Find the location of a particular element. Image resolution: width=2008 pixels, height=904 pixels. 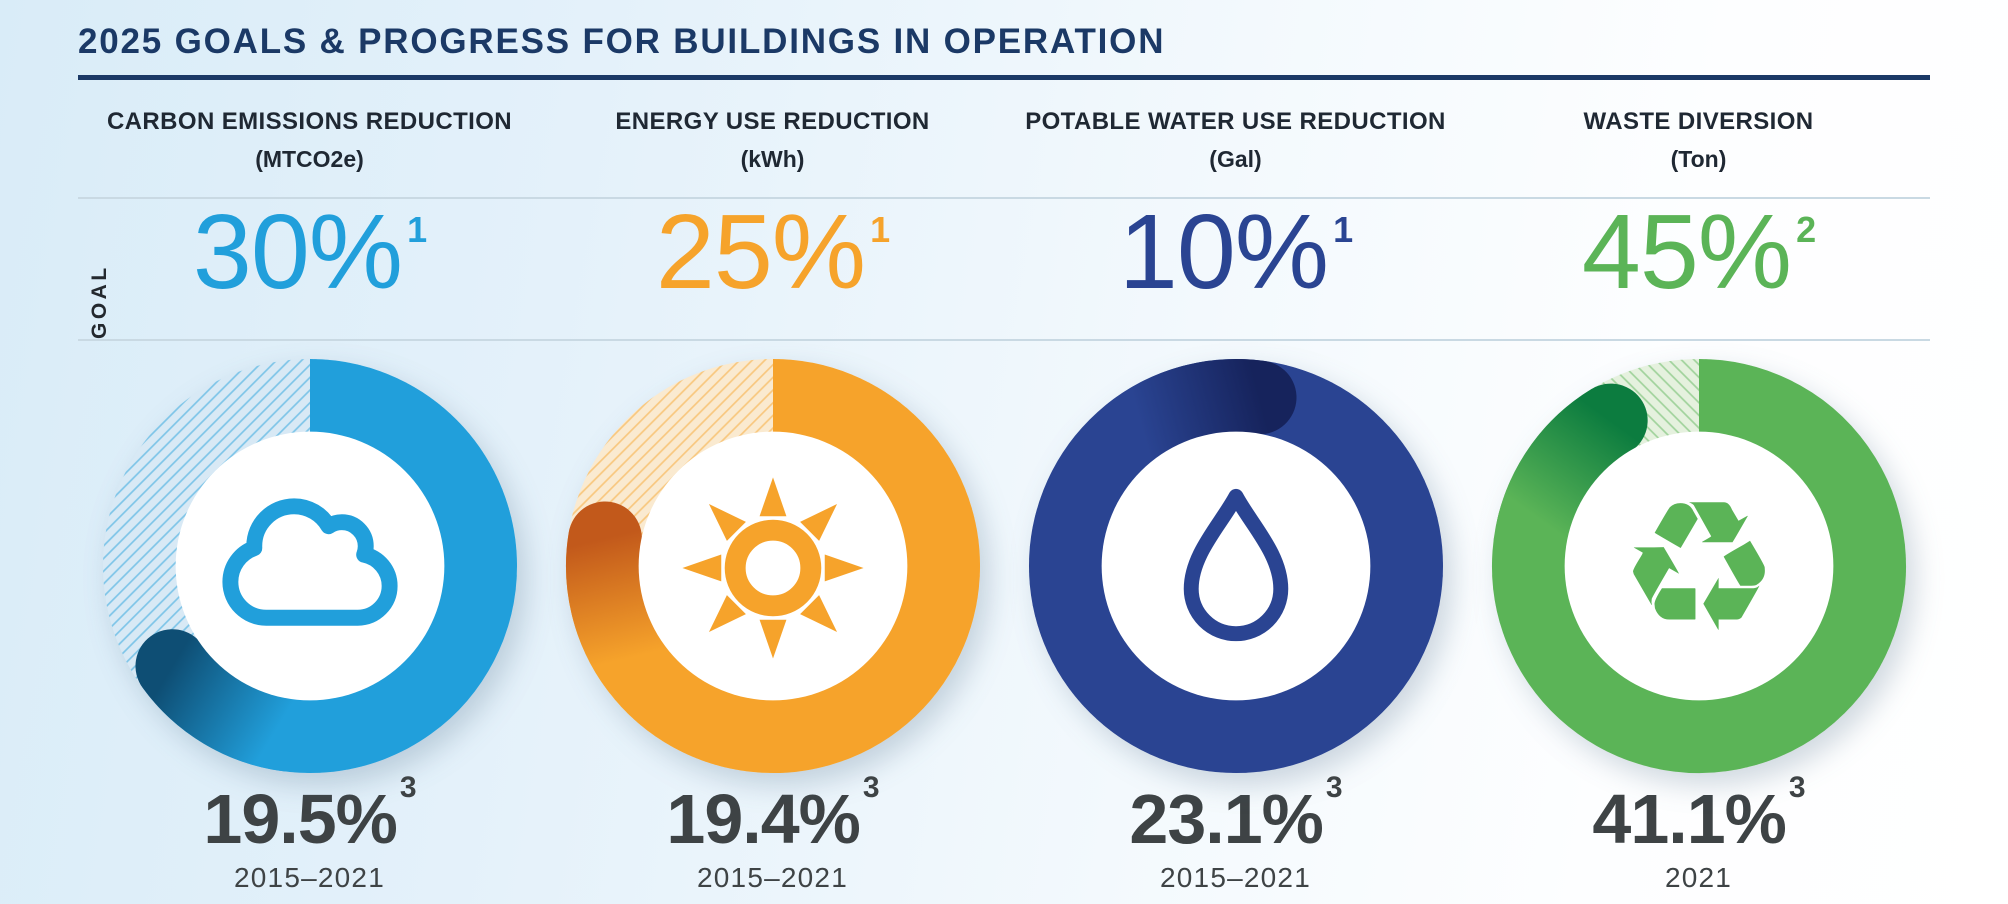

goal-row: GOAL 30% 1 25% 1 10% 1 45% 2 is located at coordinates (1004, 269).